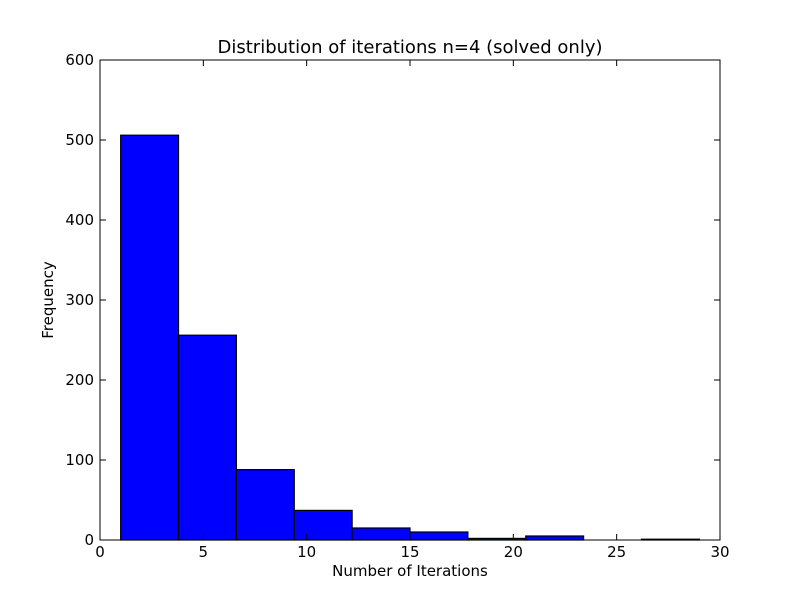  Describe the element at coordinates (513, 552) in the screenshot. I see `x-tick-label-20: 20` at that location.